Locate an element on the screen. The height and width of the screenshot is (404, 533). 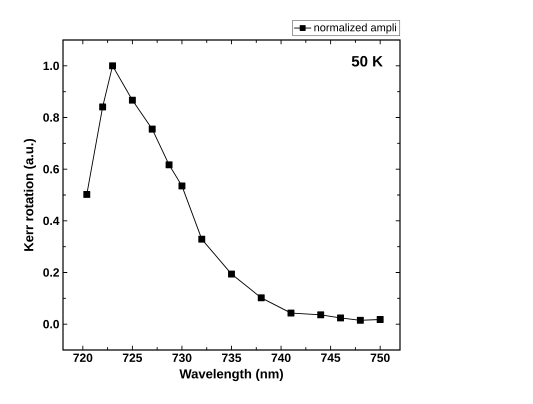
y-tick-label: 0.2 is located at coordinates (51, 272).